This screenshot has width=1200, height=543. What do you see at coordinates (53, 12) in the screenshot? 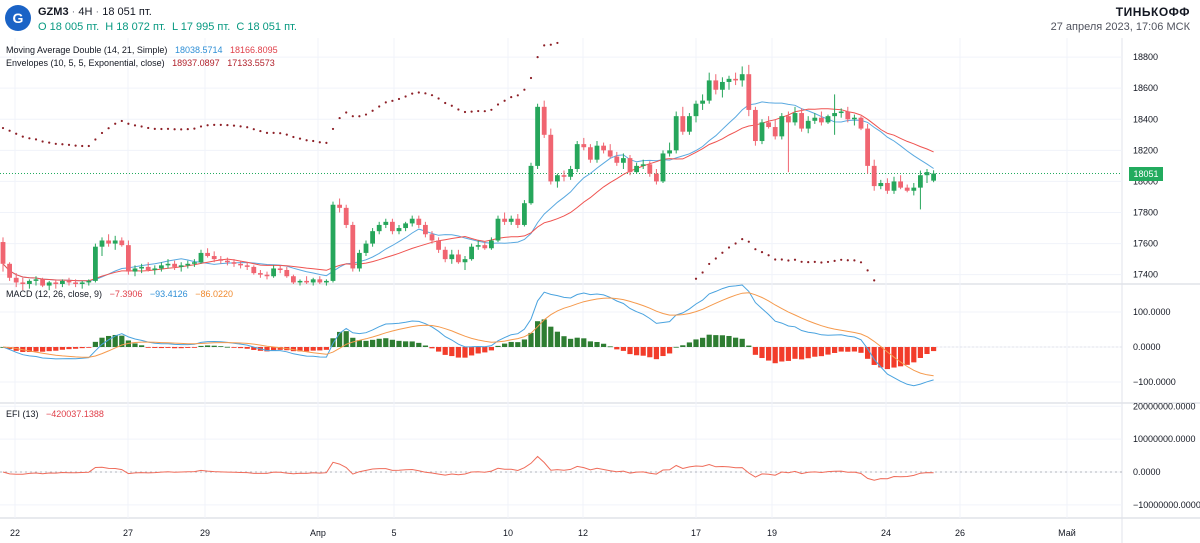
I see `symbol: GZM3` at bounding box center [53, 12].